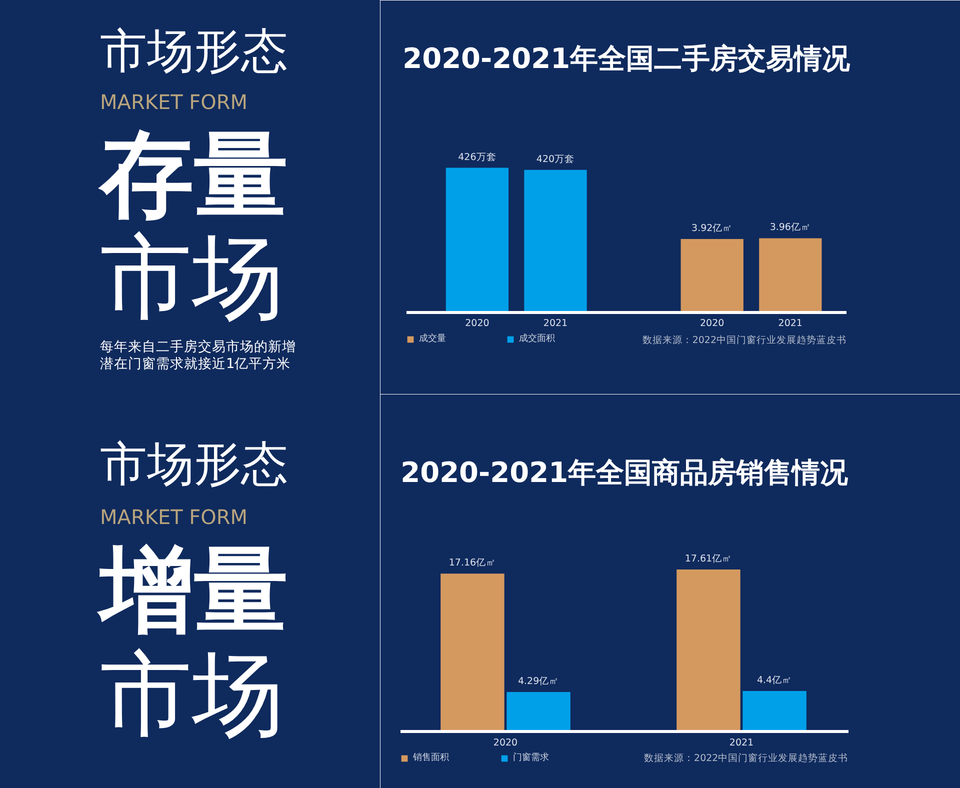 The height and width of the screenshot is (788, 960). What do you see at coordinates (198, 356) in the screenshot?
I see `text: 每年来自二手房交易市场的新增潜在门窗需求就接近1亿平方米` at bounding box center [198, 356].